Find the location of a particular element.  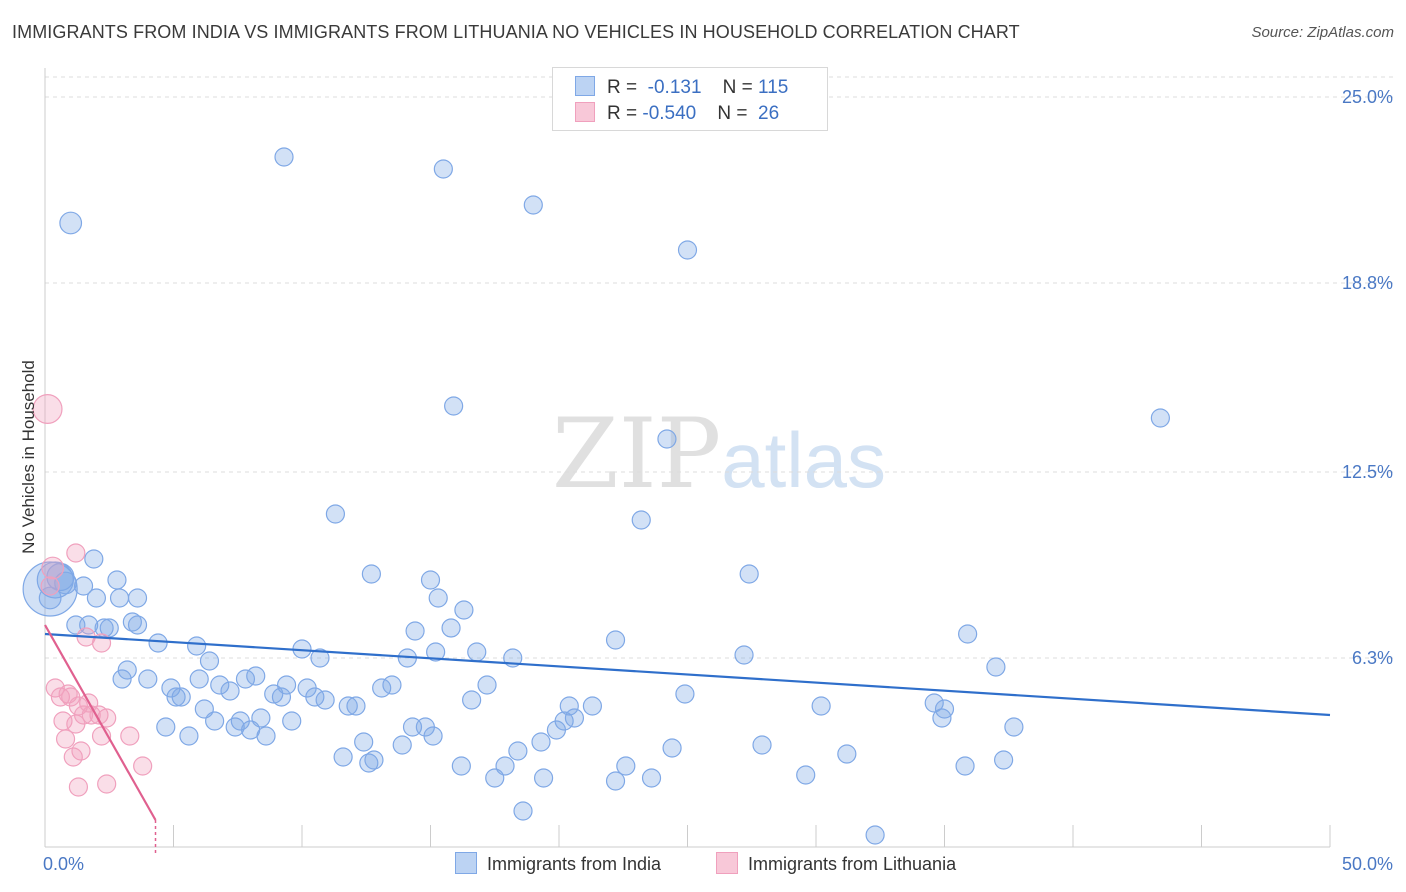

bottom-india-swatch is located at coordinates (466, 863).